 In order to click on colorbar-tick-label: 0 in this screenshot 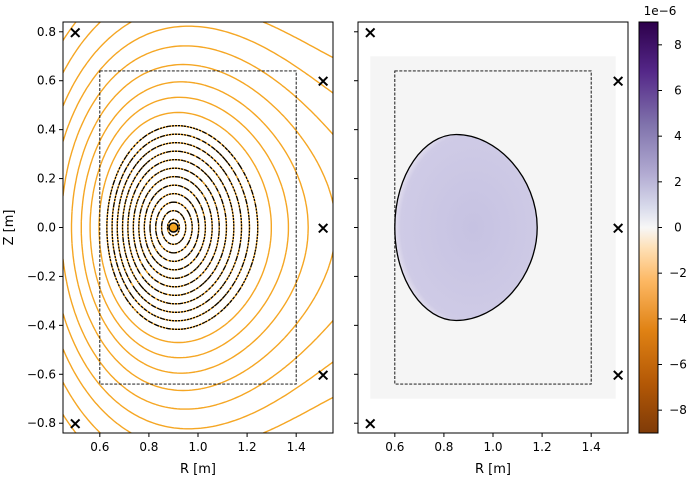, I will do `click(678, 228)`.